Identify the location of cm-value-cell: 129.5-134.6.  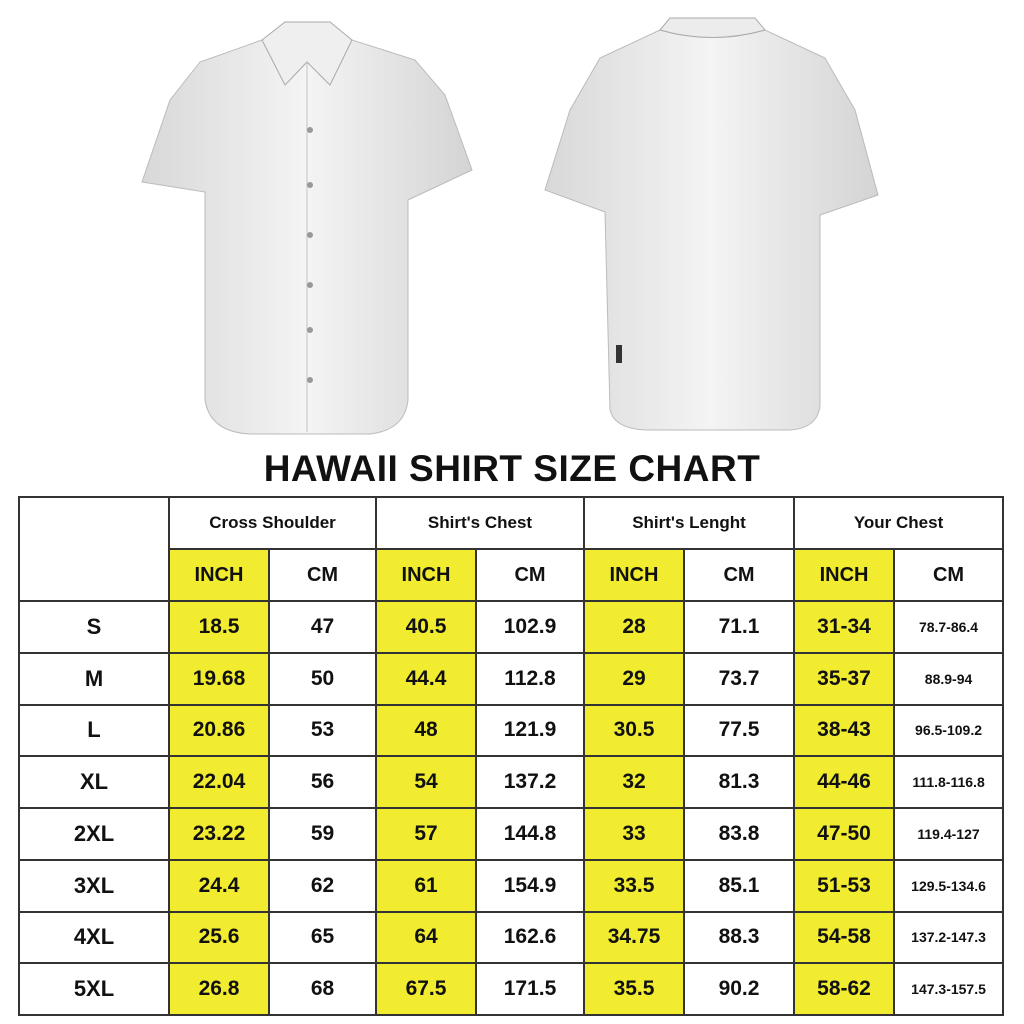
(949, 885).